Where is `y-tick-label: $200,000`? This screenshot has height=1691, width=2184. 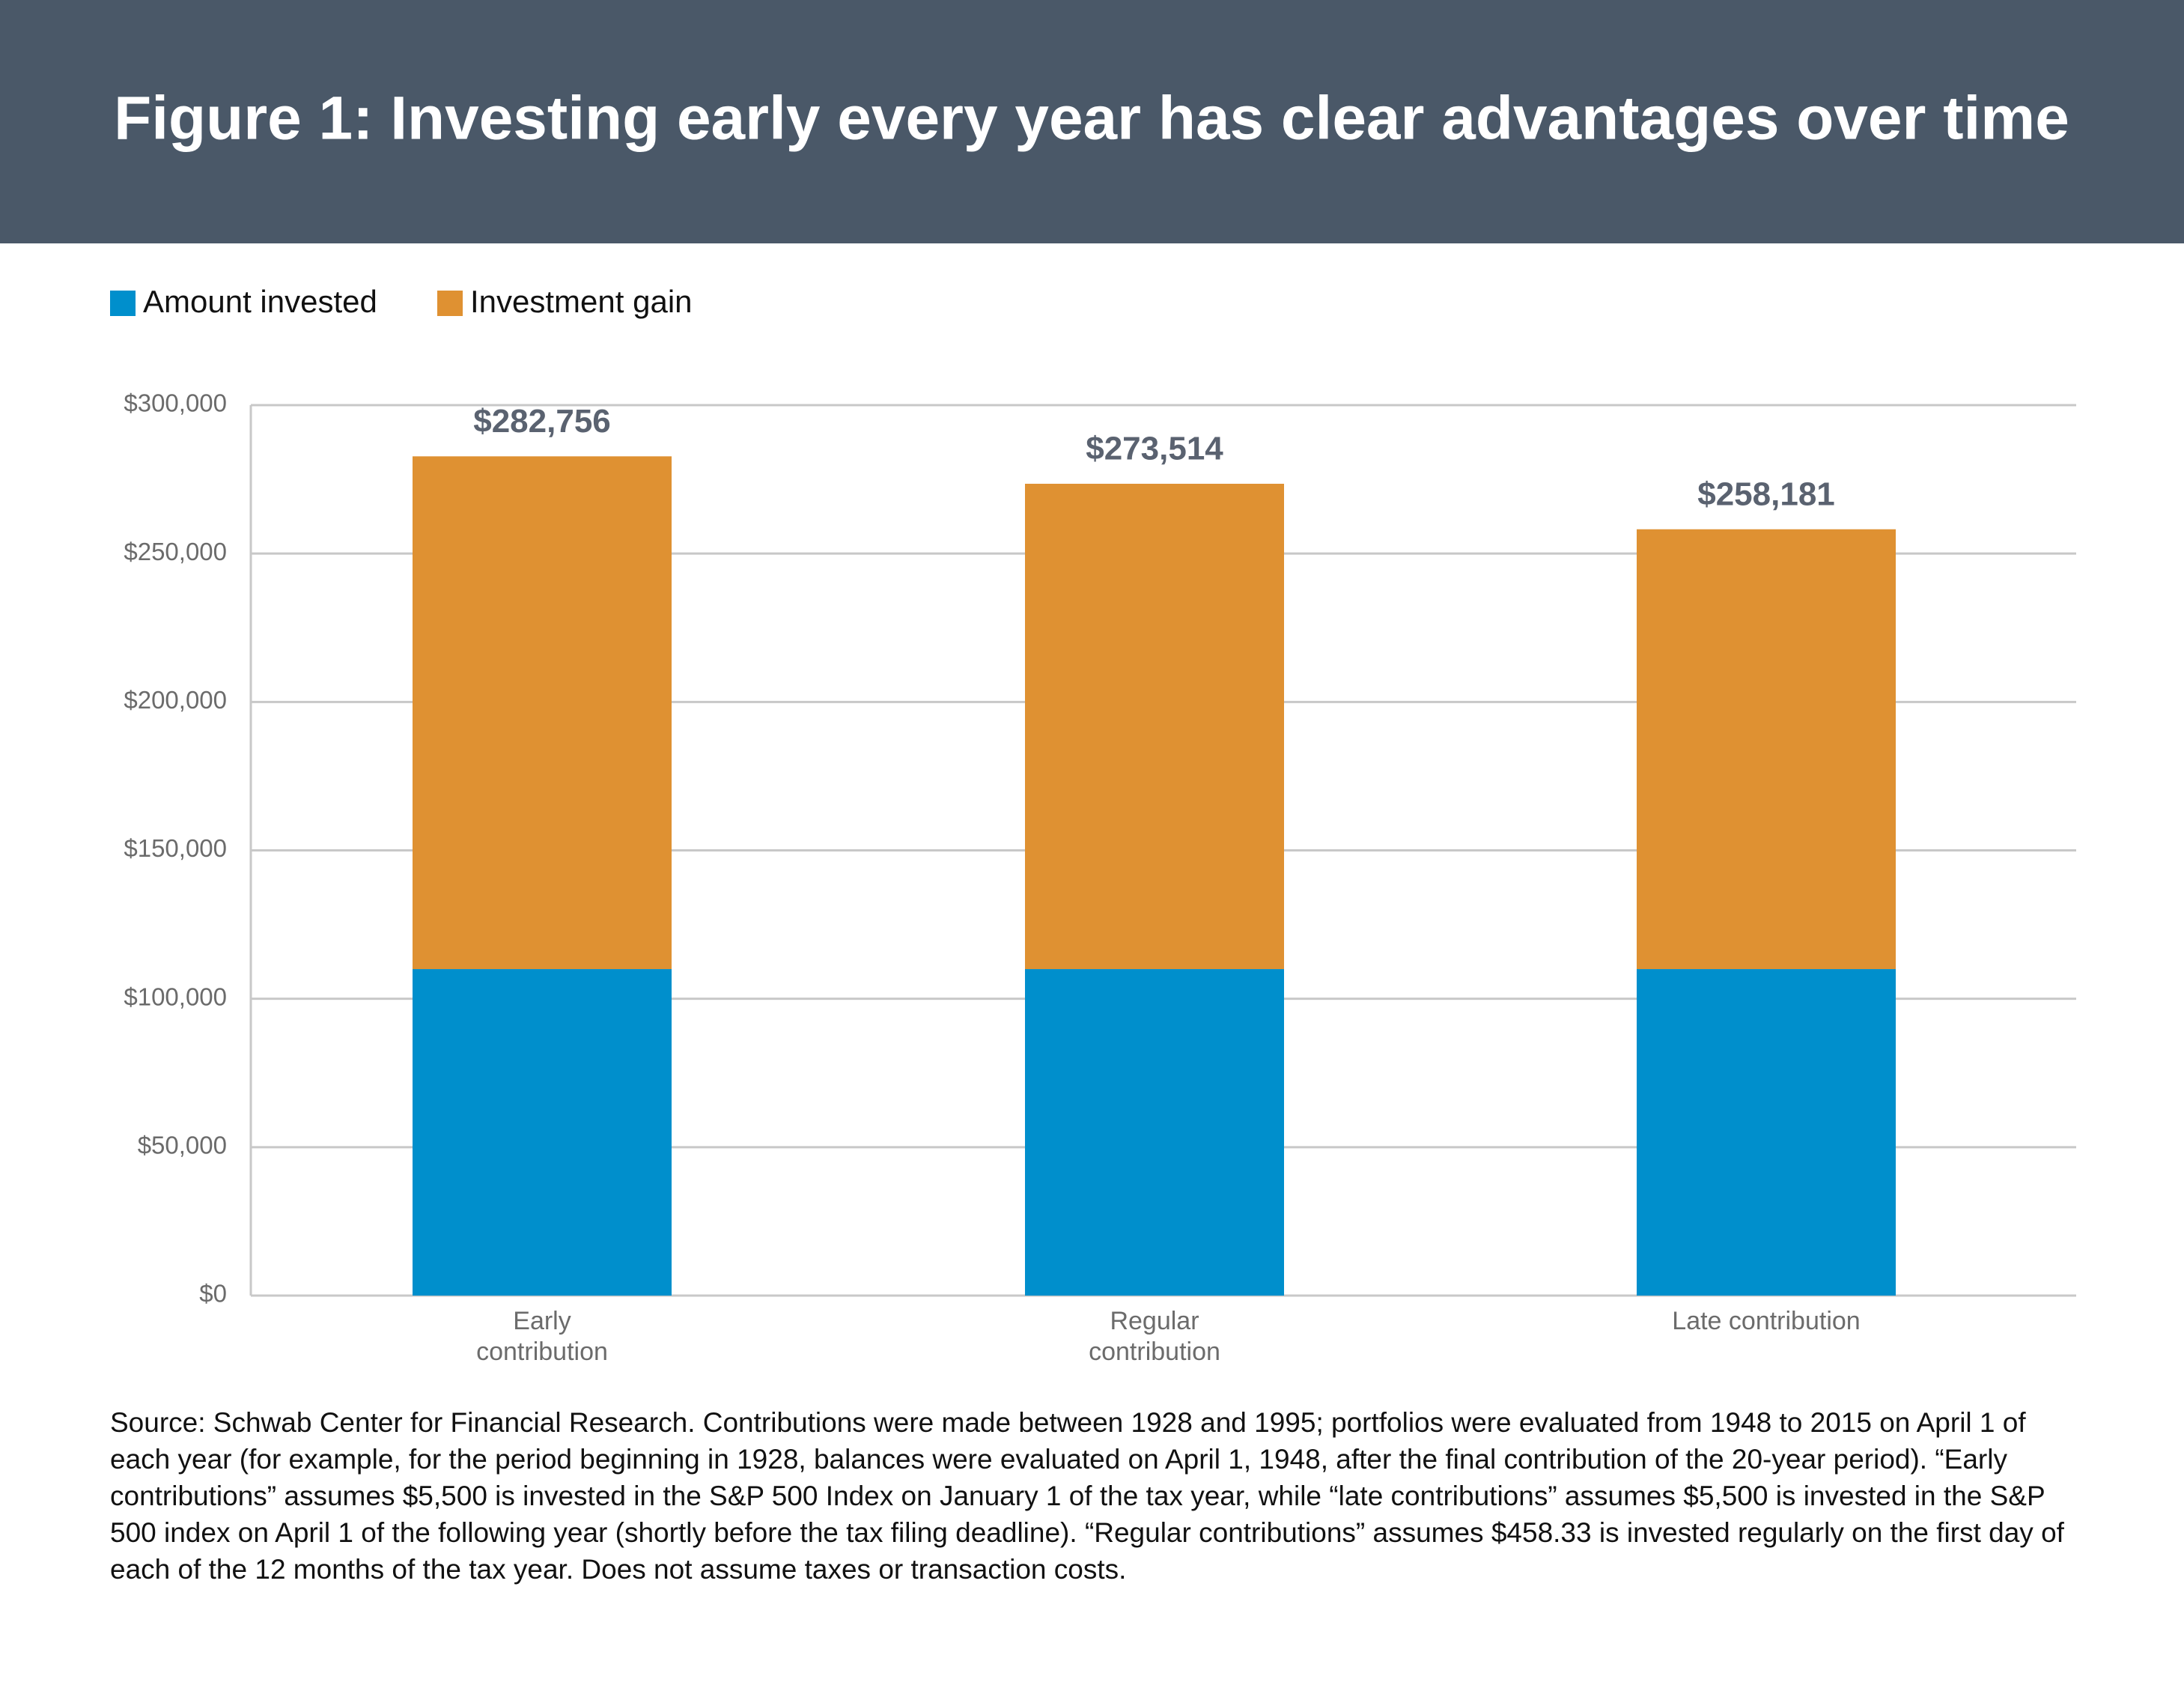 y-tick-label: $200,000 is located at coordinates (175, 700).